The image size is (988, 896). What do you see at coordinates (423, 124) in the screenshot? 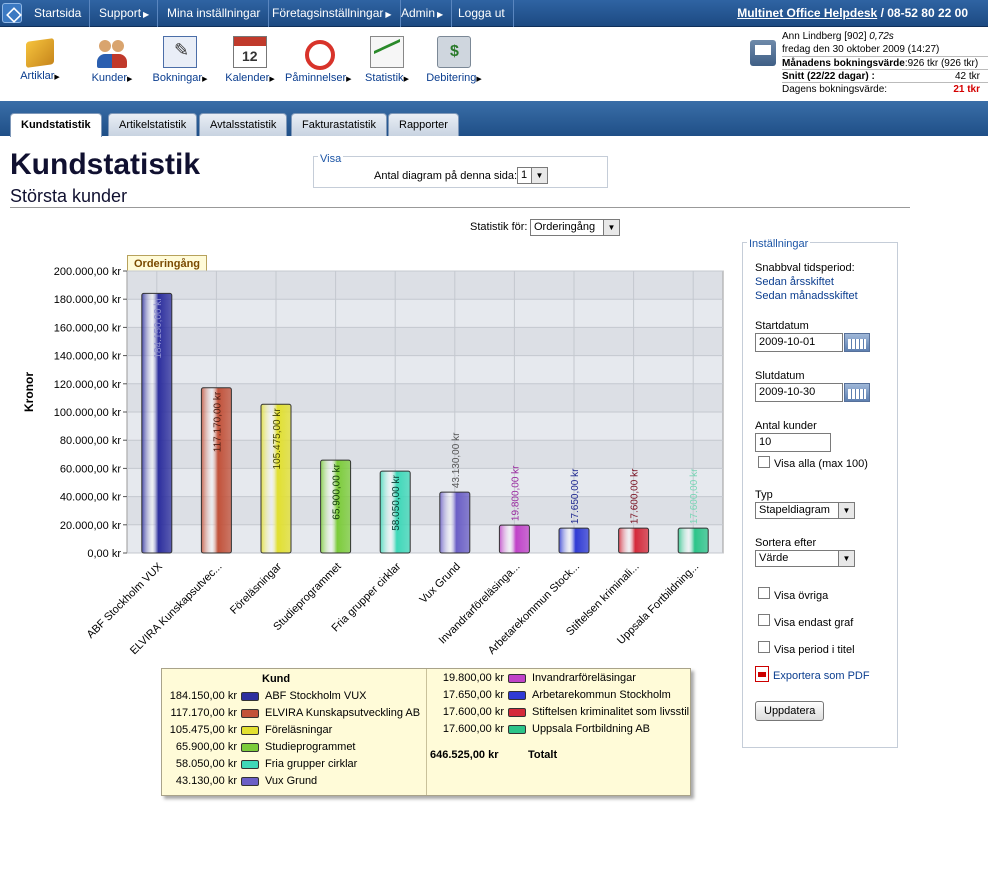
I see `tab-rapporter: Rapporter` at bounding box center [423, 124].